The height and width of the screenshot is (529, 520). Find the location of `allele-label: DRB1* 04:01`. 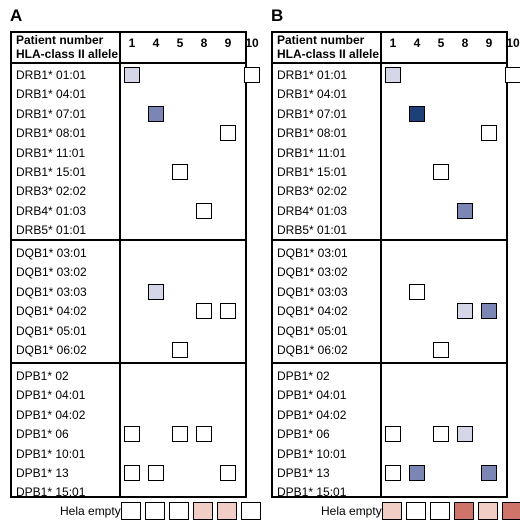

allele-label: DRB1* 04:01 is located at coordinates (51, 94).